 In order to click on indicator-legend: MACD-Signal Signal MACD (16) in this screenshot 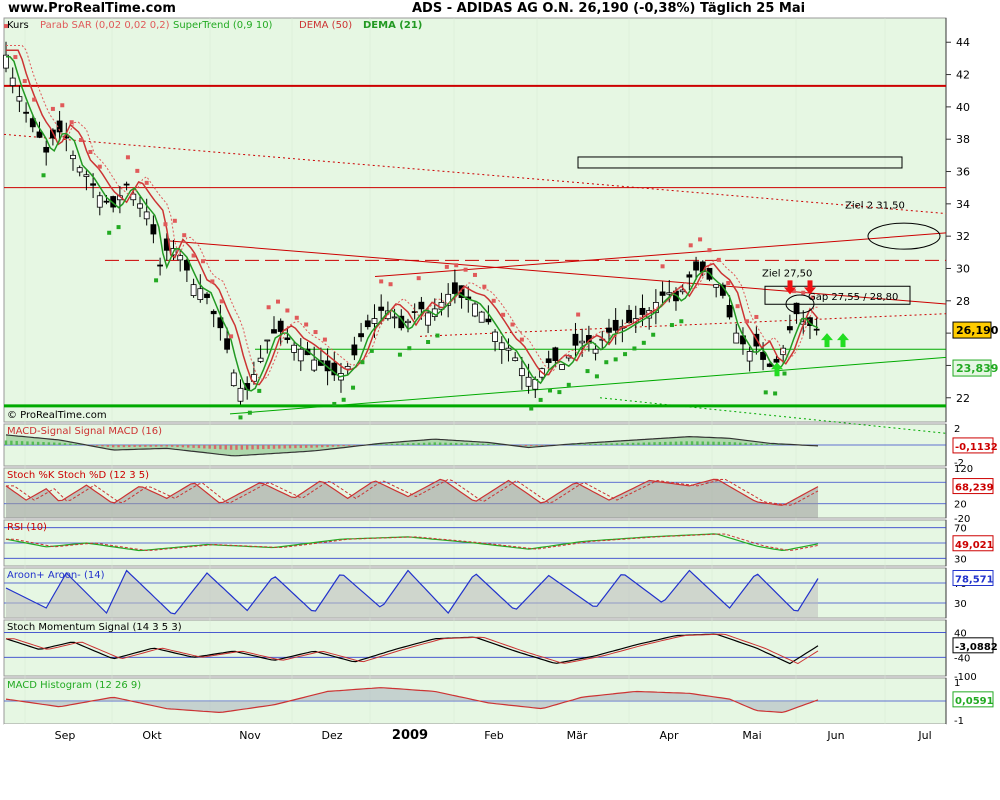, I will do `click(84, 431)`.